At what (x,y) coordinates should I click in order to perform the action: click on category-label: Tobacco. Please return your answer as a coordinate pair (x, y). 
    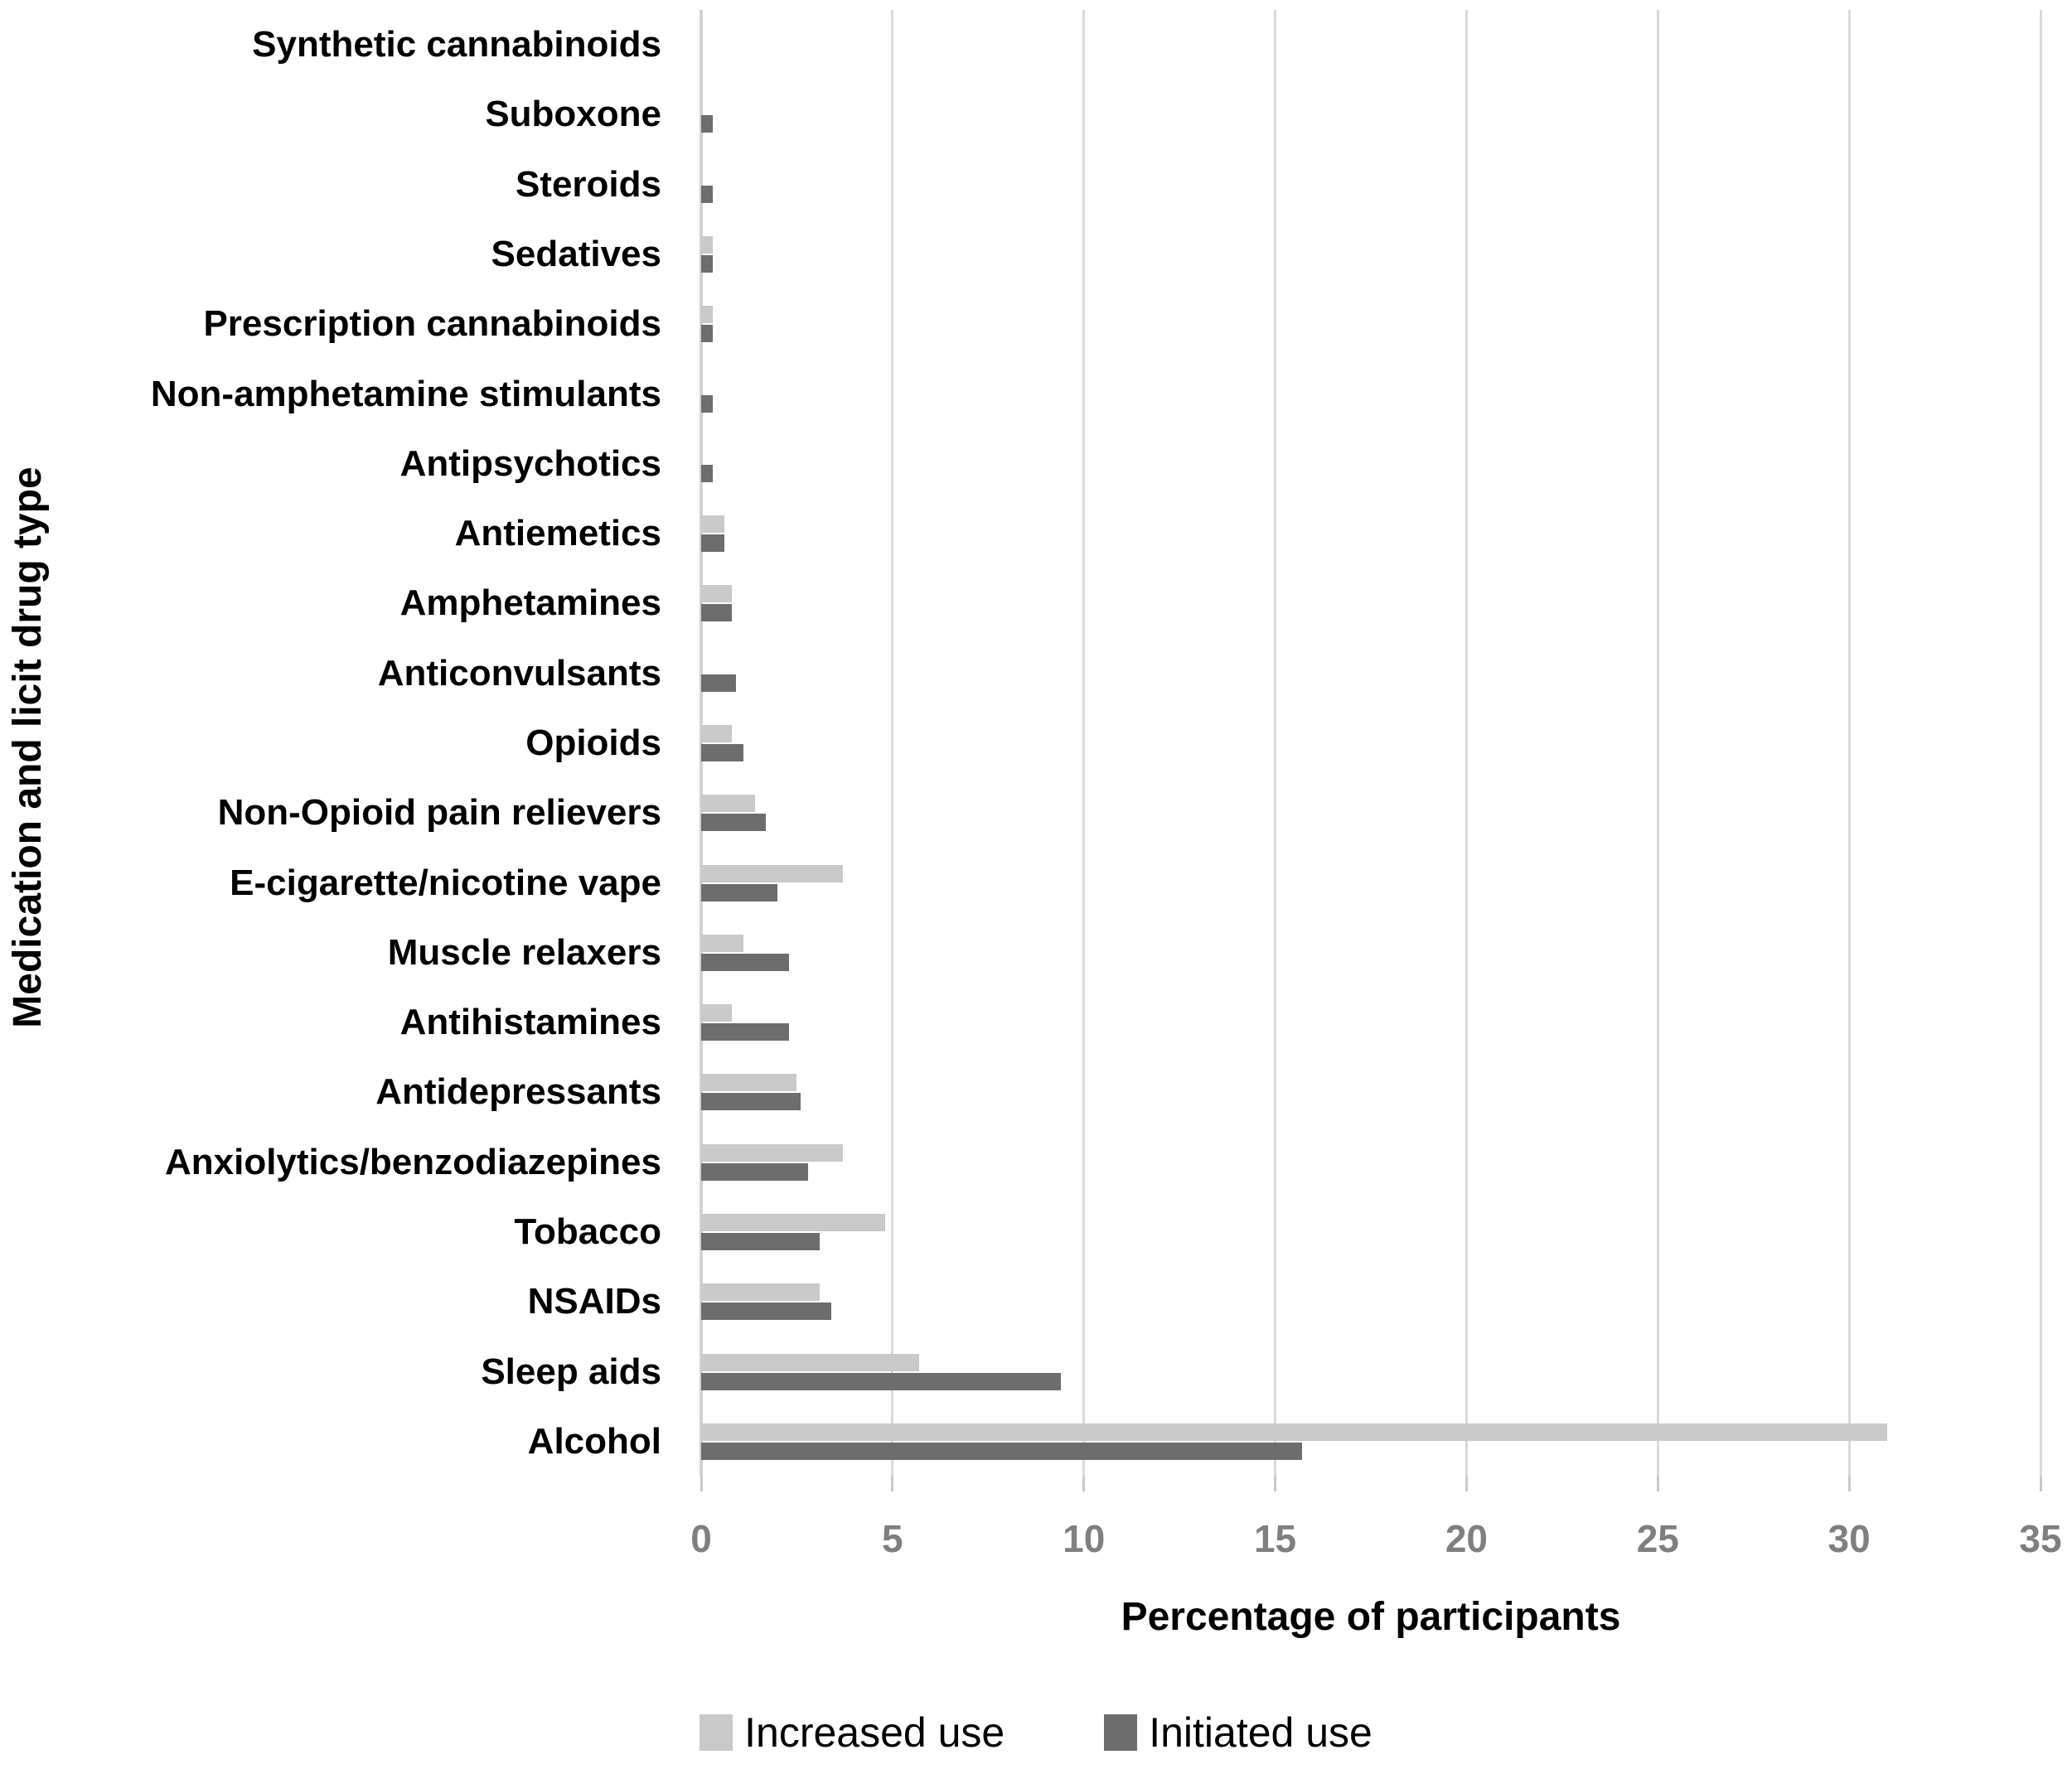
    Looking at the image, I should click on (587, 1231).